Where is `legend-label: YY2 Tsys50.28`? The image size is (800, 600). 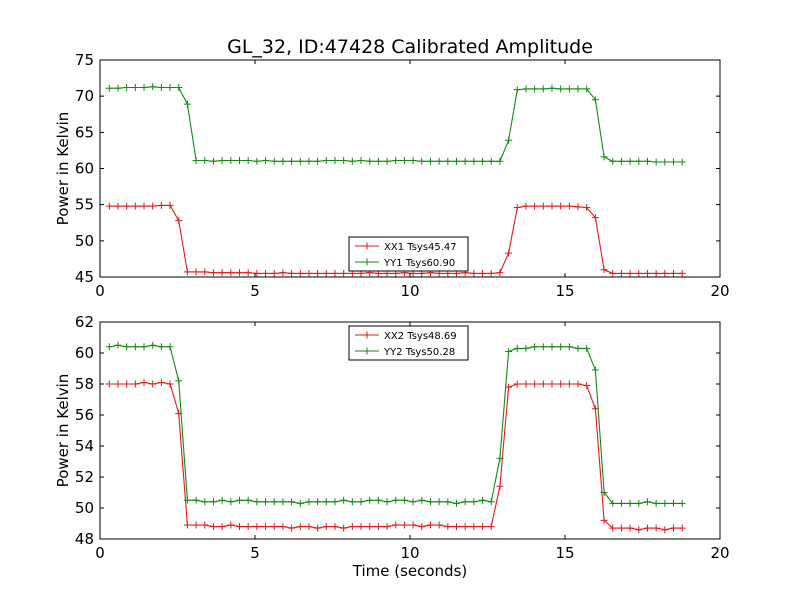 legend-label: YY2 Tsys50.28 is located at coordinates (419, 352).